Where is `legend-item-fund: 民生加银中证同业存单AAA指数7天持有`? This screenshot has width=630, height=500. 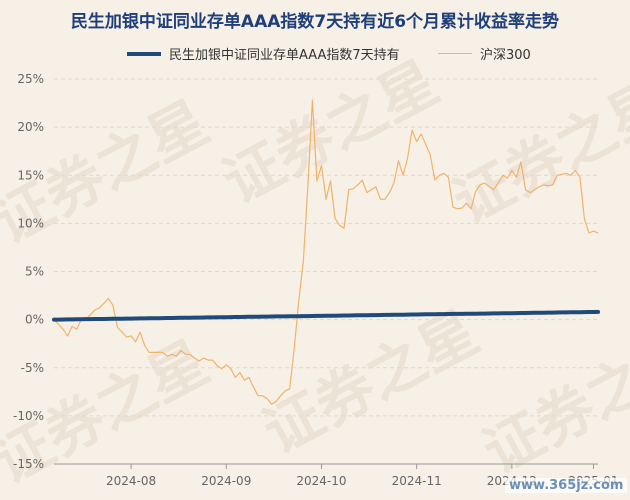 legend-item-fund: 民生加银中证同业存单AAA指数7天持有 is located at coordinates (263, 53).